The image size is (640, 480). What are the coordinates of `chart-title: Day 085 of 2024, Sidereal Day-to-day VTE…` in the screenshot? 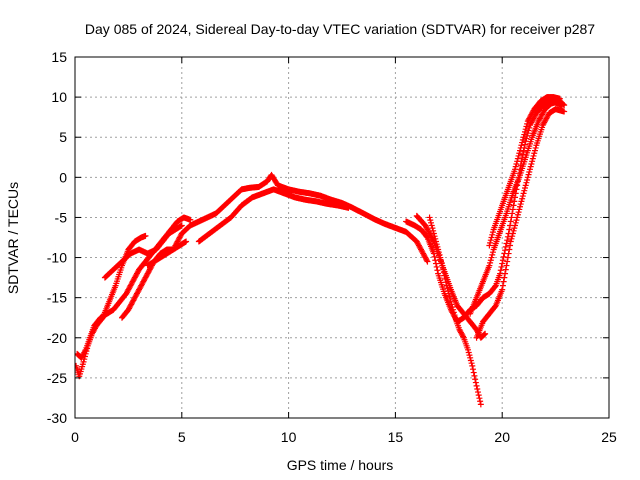 It's located at (340, 29).